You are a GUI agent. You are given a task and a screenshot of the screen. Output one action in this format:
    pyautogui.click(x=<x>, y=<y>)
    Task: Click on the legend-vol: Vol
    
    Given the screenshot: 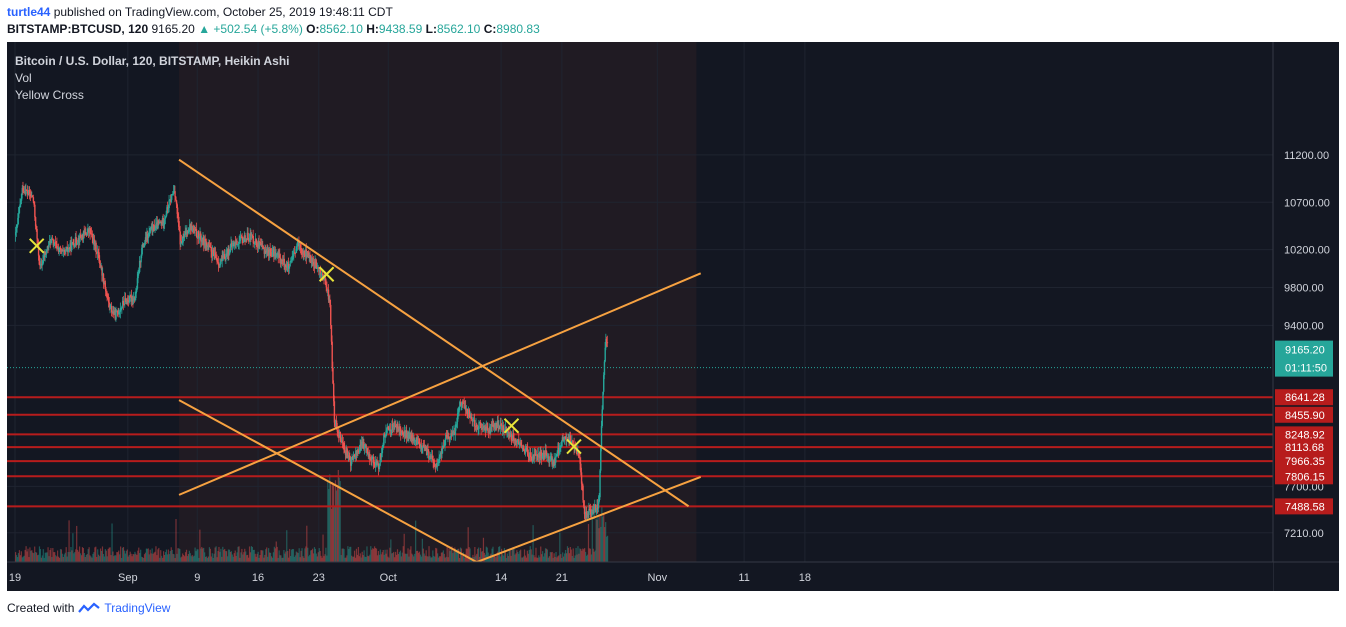 What is the action you would take?
    pyautogui.click(x=23, y=78)
    